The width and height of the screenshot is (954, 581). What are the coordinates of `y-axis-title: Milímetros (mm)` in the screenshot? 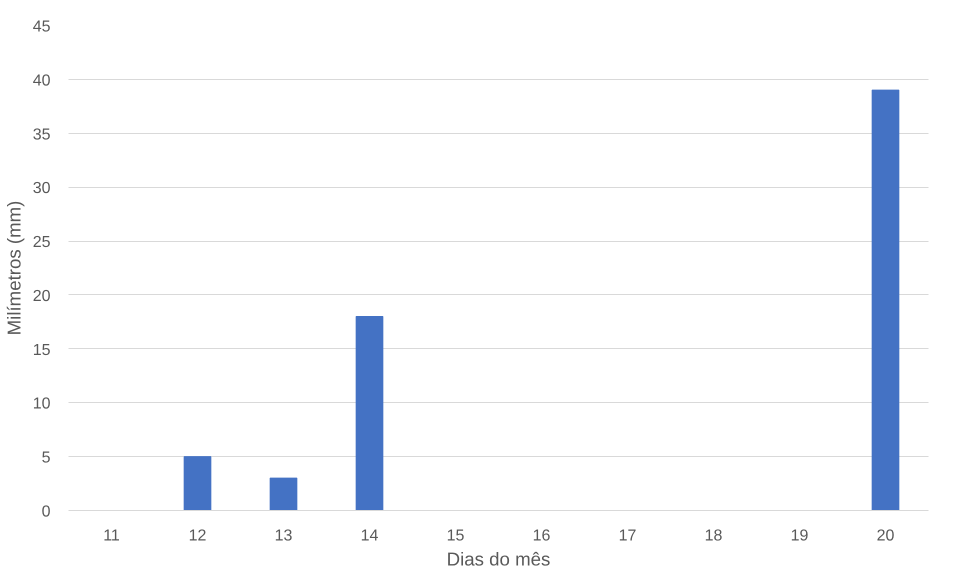 It's located at (14, 268).